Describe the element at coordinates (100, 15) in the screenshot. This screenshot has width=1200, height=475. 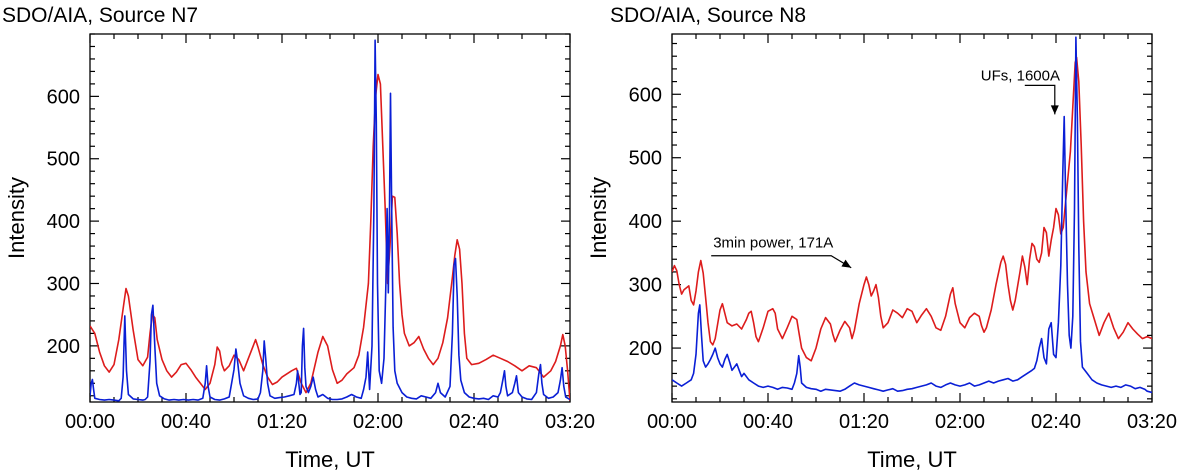
I see `chart-title: SDO/AIA, Source N7` at that location.